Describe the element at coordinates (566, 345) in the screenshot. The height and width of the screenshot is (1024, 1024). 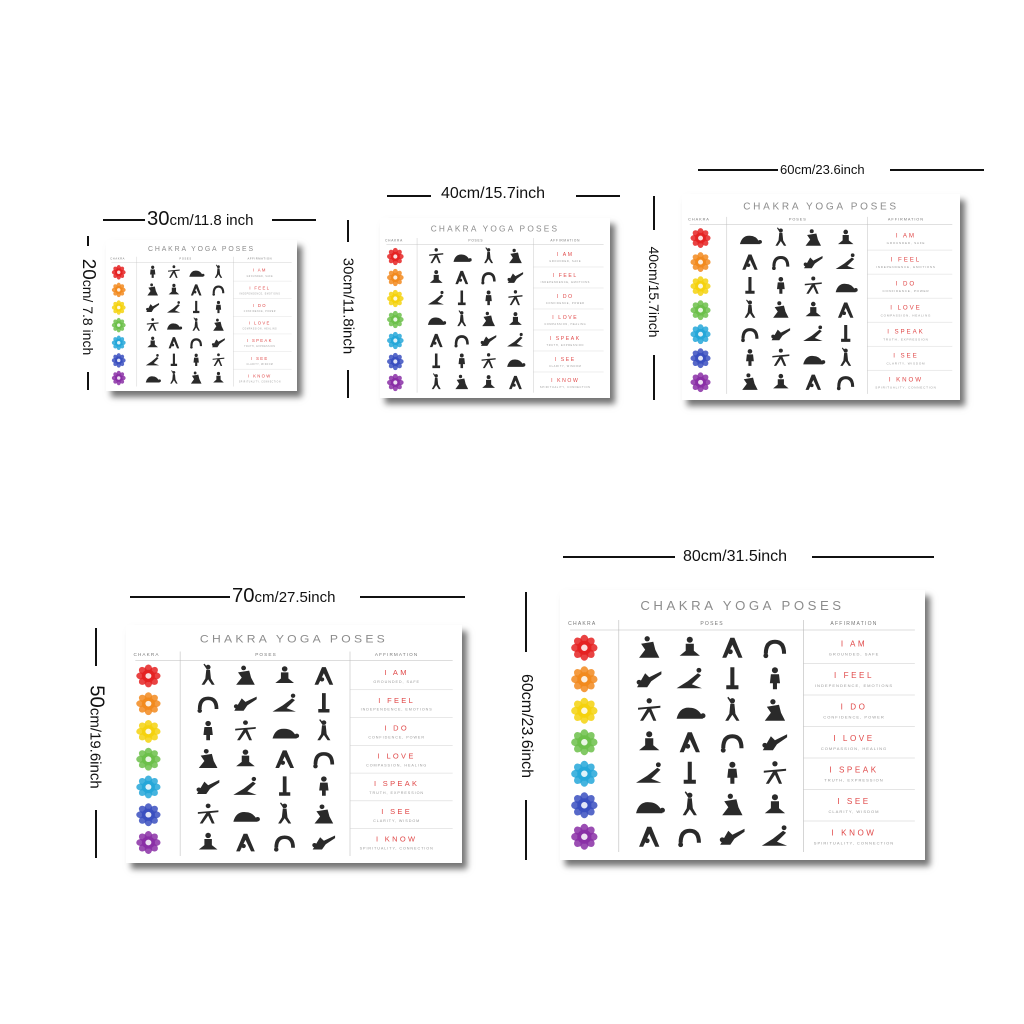
I see `affirmation-subtext: TRUTH, EXPRESSION` at that location.